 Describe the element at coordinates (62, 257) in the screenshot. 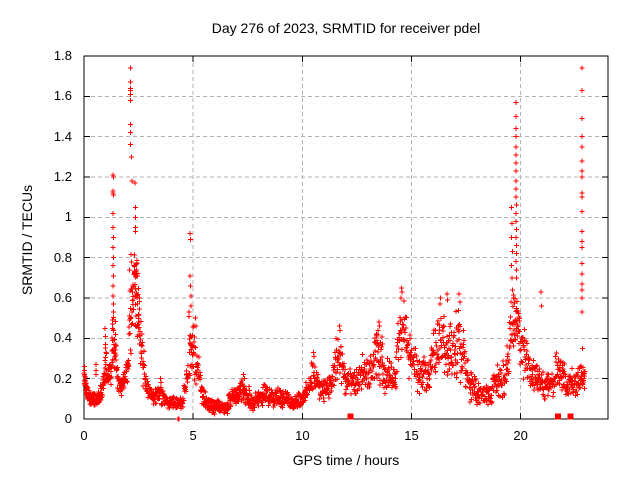

I see `y-tick-label: 0.8` at that location.